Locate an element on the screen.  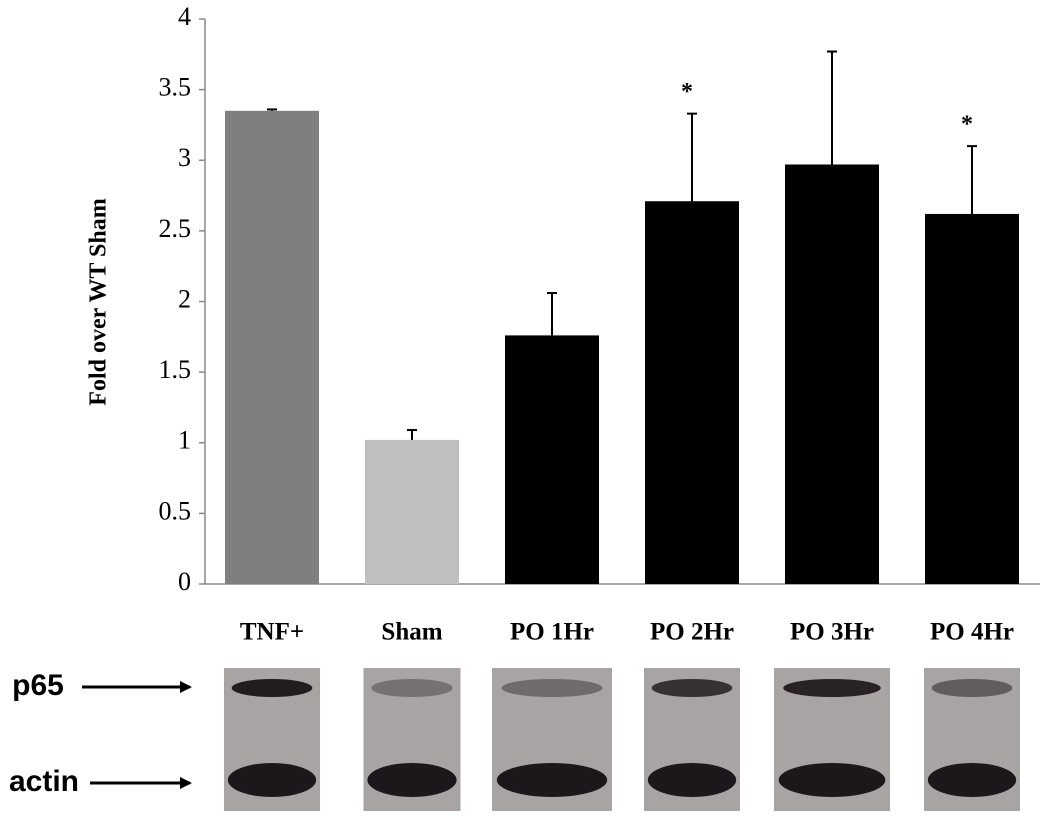
x-tick-label: PO 1Hr is located at coordinates (552, 632).